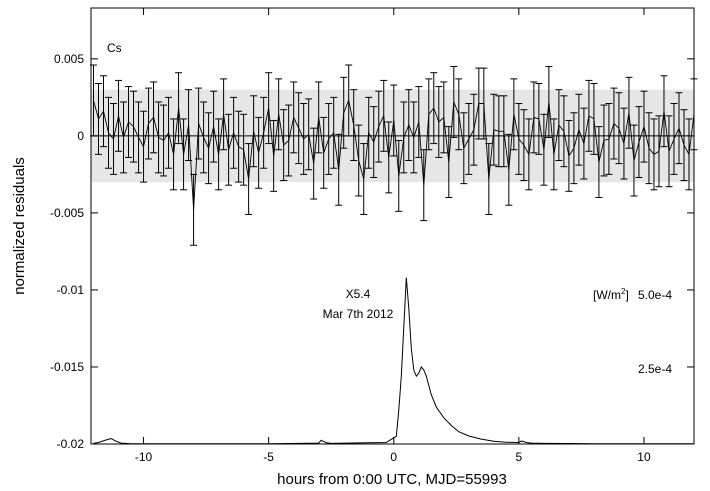 The height and width of the screenshot is (491, 710). Describe the element at coordinates (67, 213) in the screenshot. I see `y-tick-label: -0.005` at that location.